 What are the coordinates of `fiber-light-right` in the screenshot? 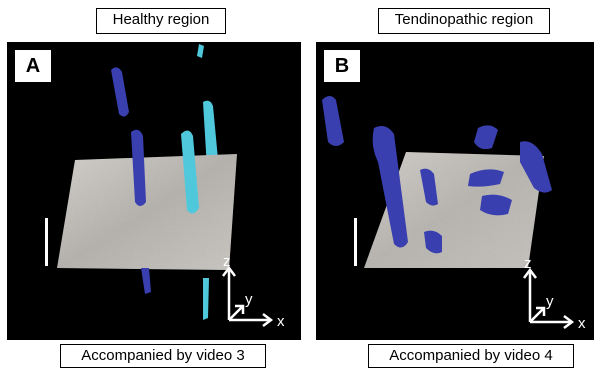 It's located at (211, 136).